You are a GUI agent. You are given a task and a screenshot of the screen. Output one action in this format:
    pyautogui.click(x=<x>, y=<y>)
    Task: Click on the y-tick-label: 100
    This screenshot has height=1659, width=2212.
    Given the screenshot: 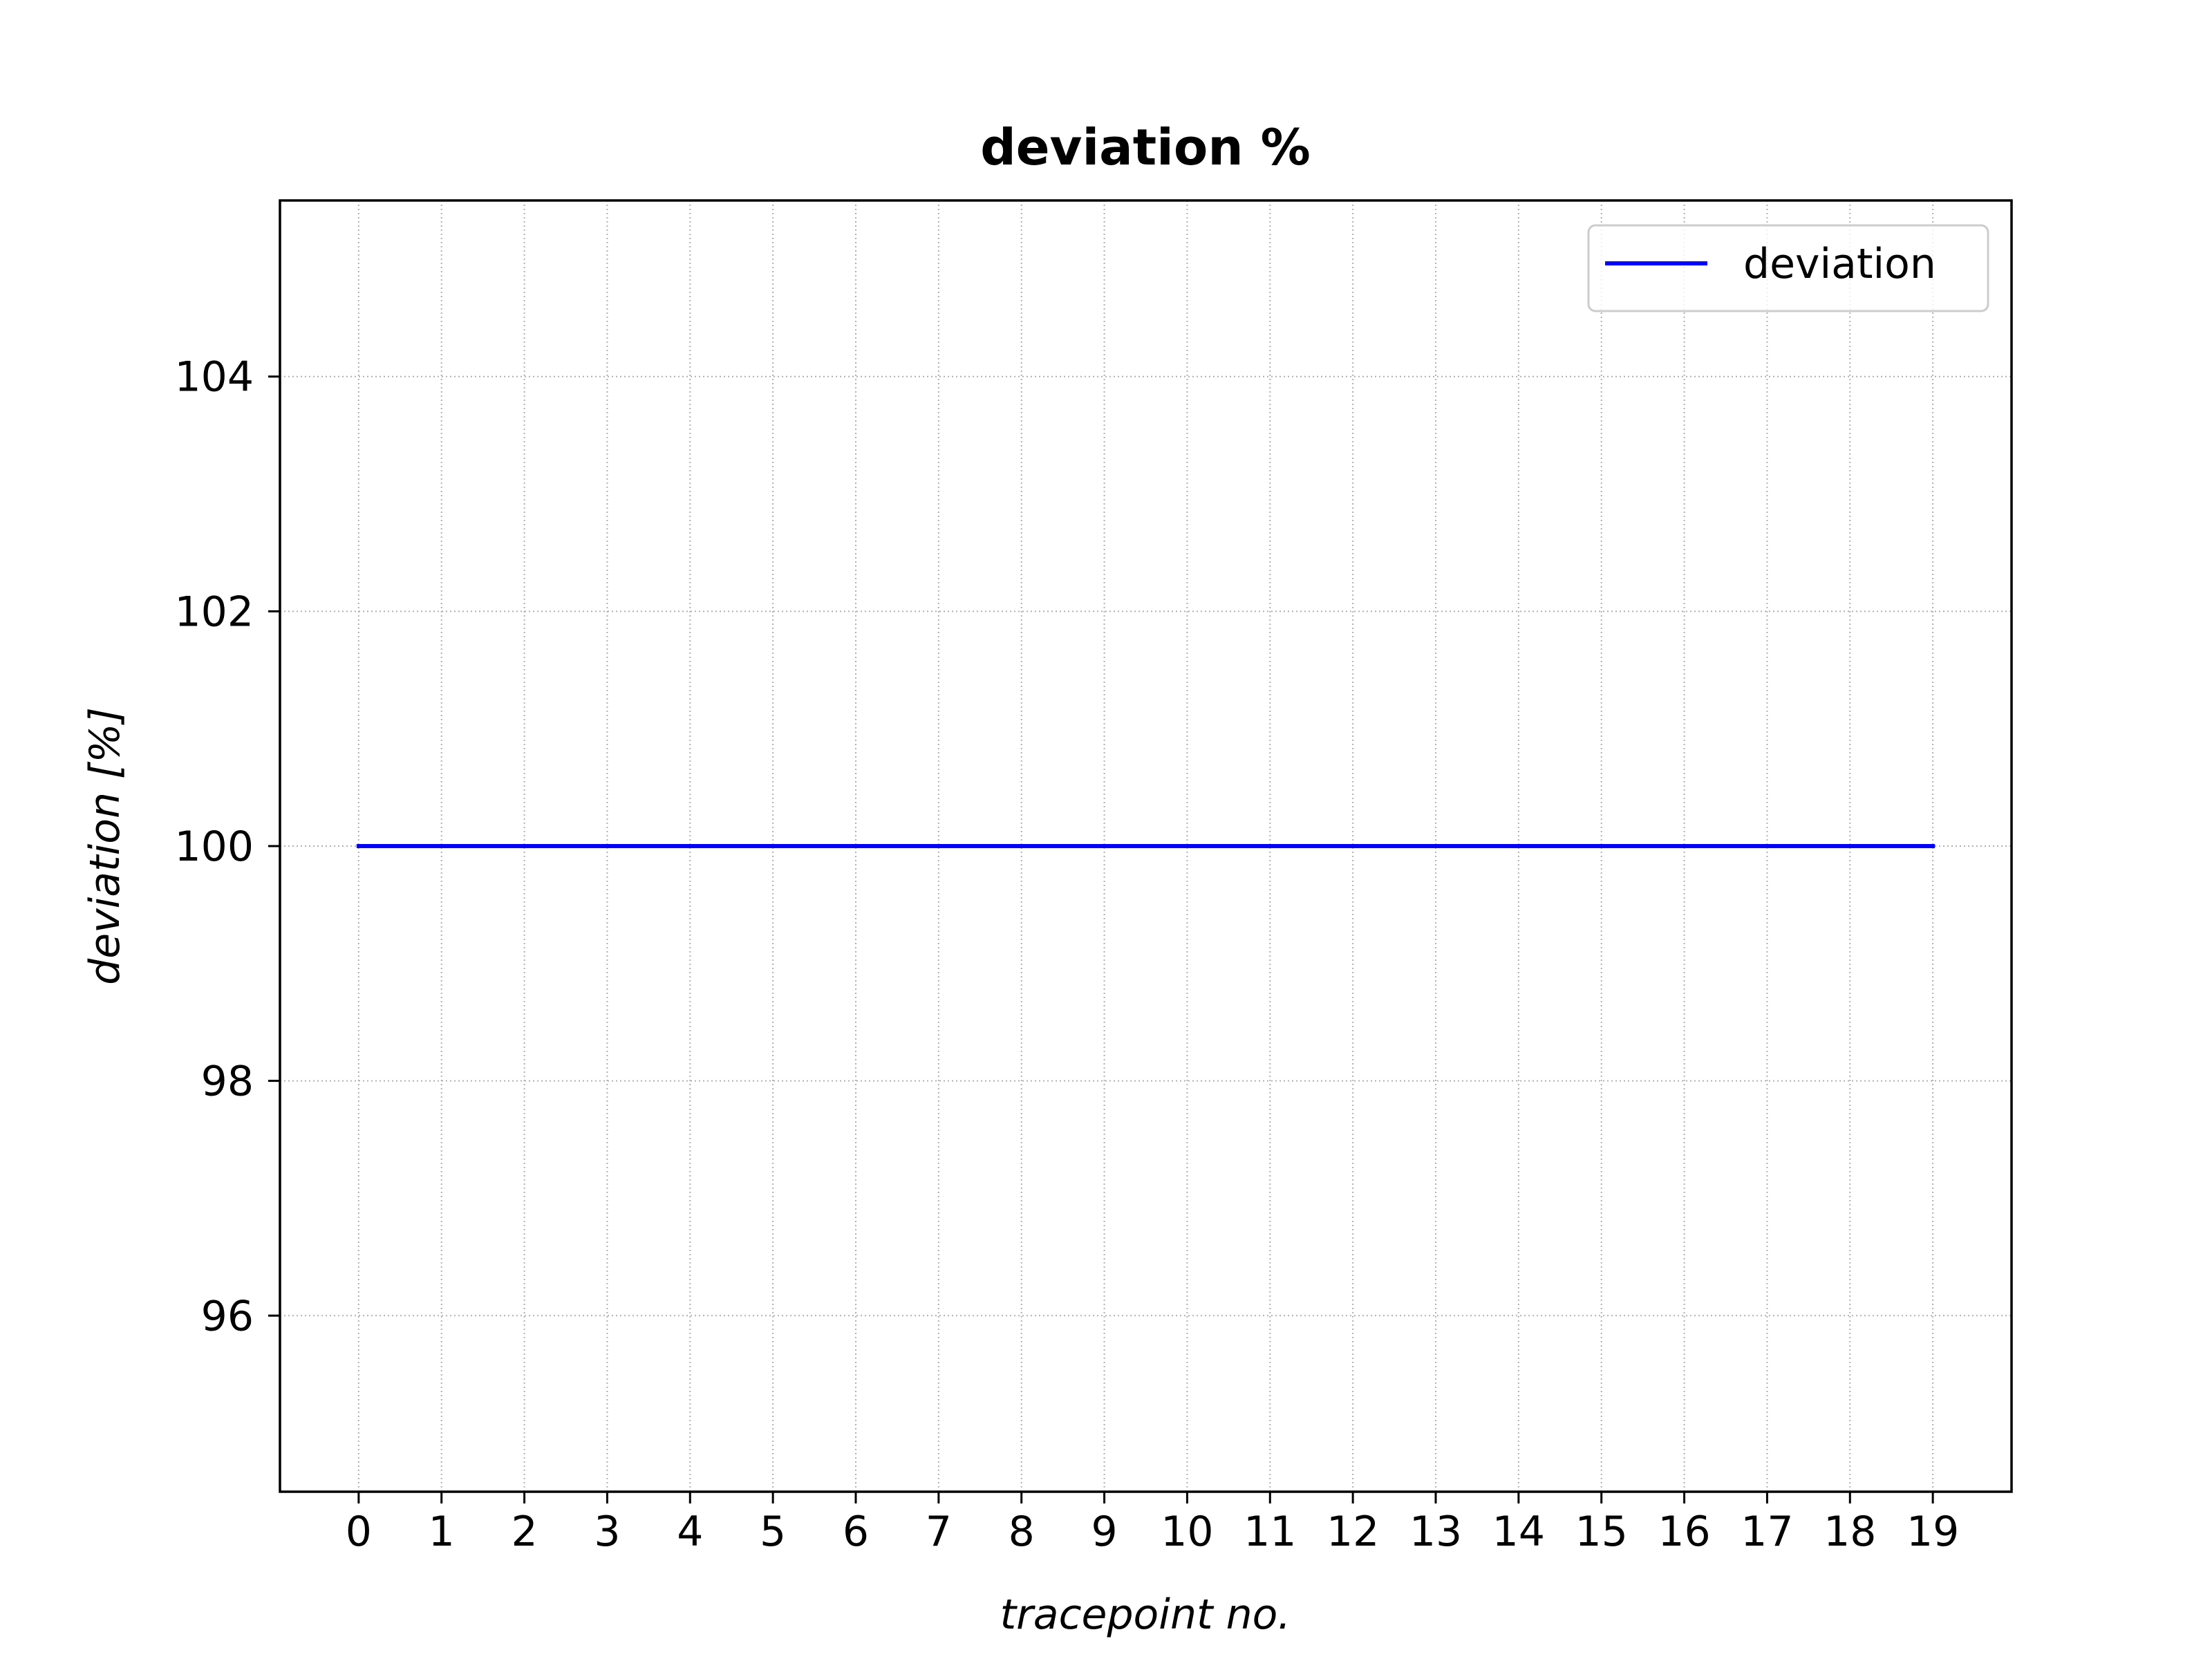 What is the action you would take?
    pyautogui.click(x=214, y=847)
    